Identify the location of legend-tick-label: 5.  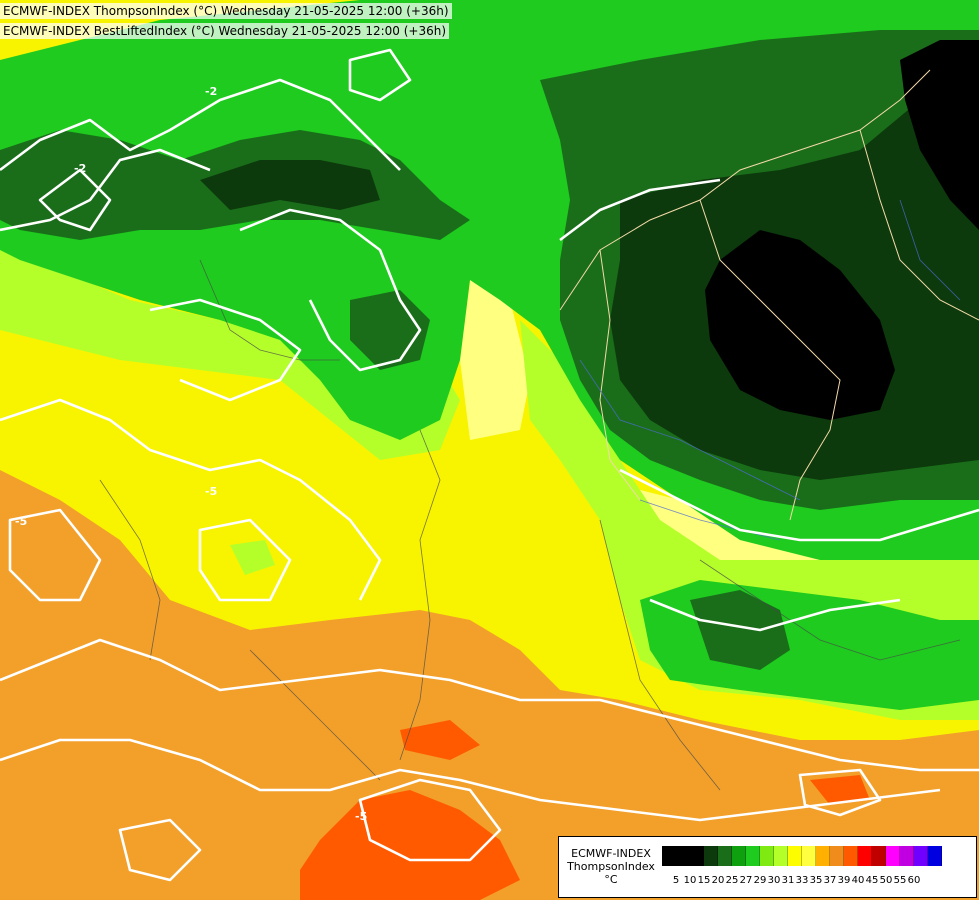
(676, 880).